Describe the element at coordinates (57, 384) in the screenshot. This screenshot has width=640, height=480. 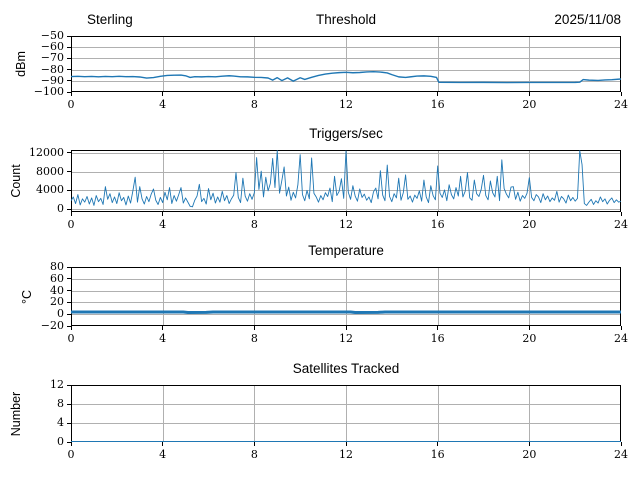
I see `y-tick-label: 12` at that location.